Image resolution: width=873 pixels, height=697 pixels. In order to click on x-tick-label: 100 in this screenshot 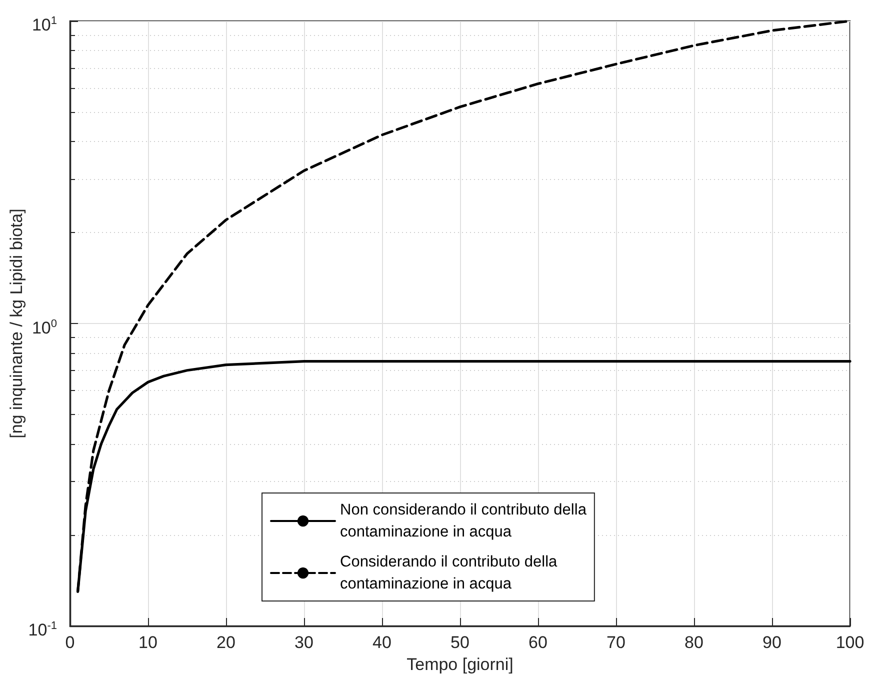, I will do `click(850, 642)`.